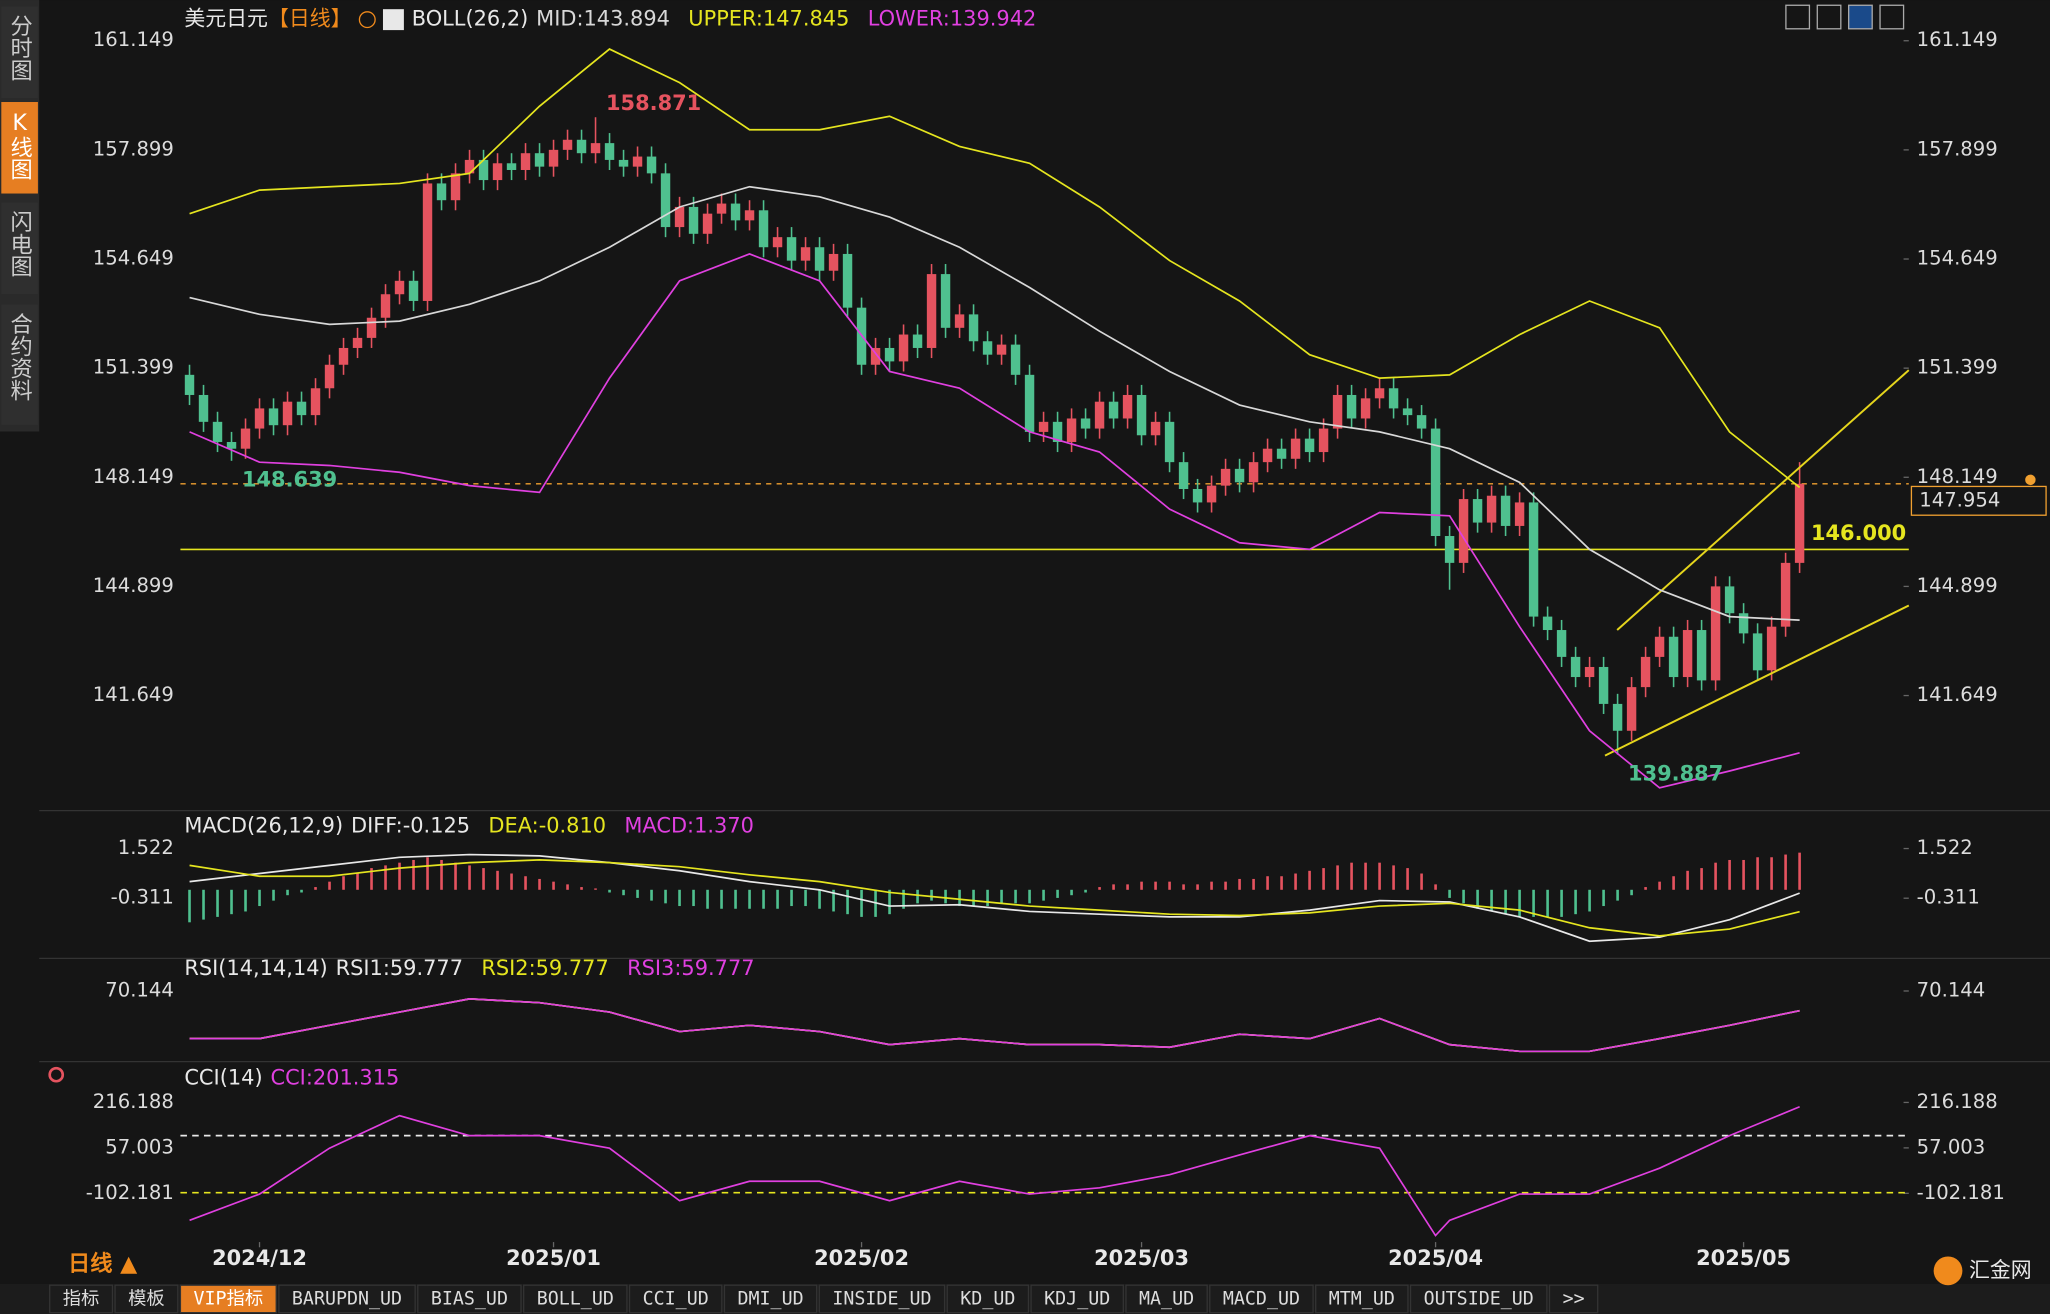  I want to click on bottom-tab-label: MTM_UD, so click(1362, 1299).